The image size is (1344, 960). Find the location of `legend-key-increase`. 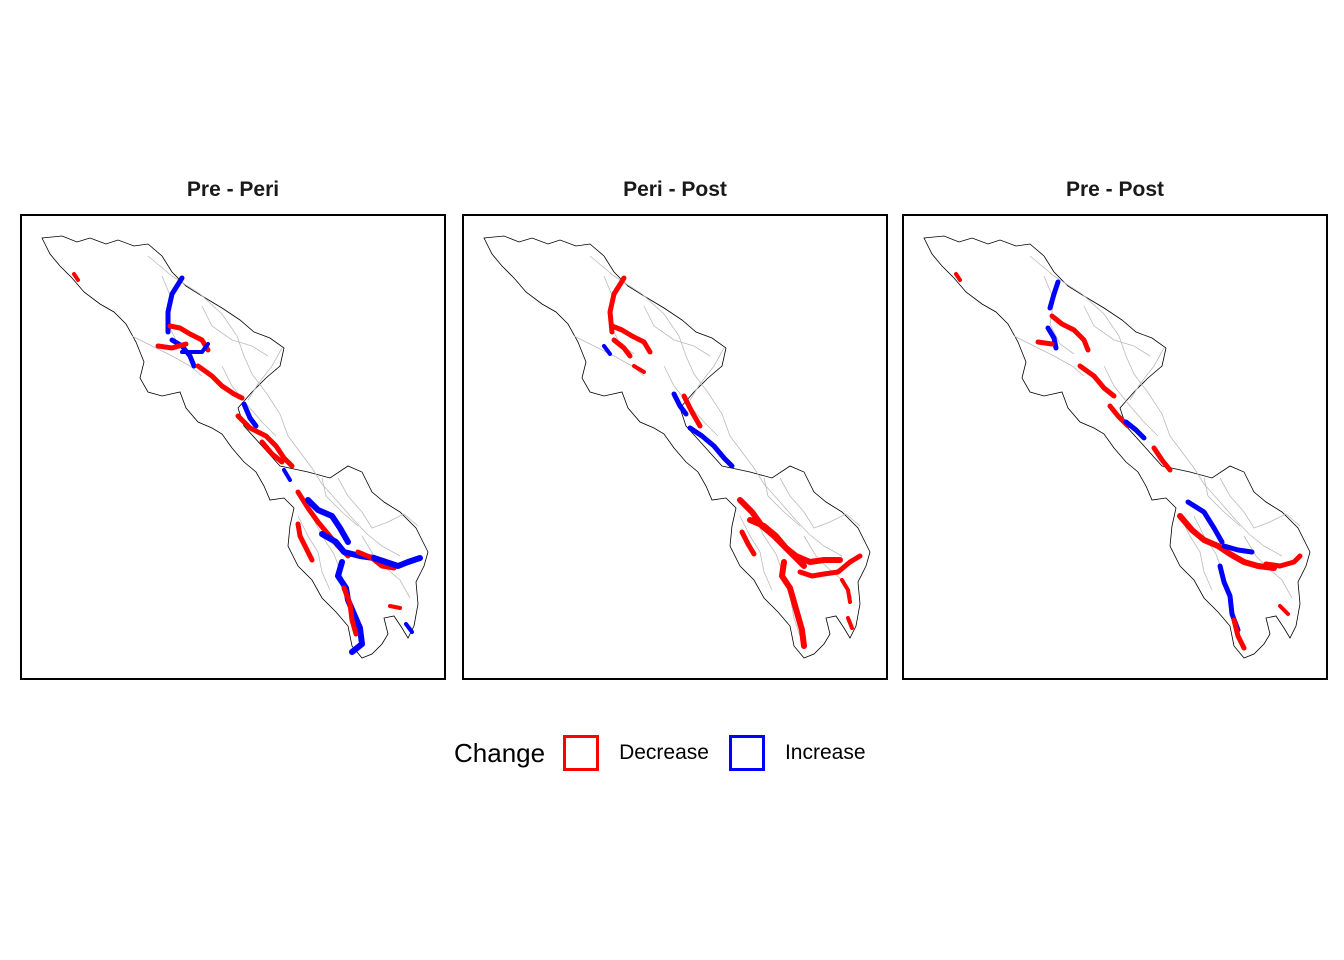

legend-key-increase is located at coordinates (746, 753).